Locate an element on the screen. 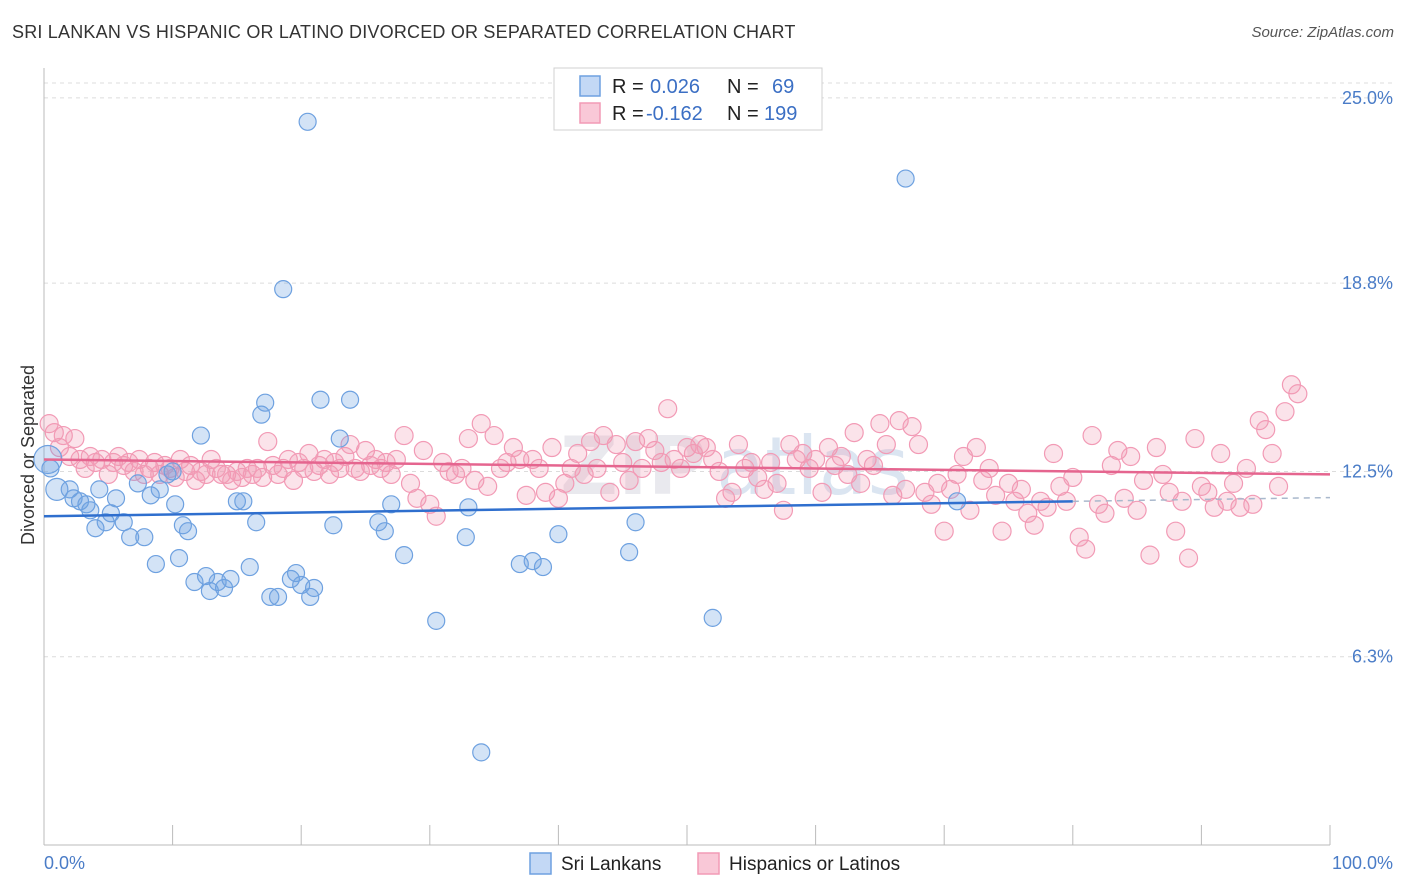 The width and height of the screenshot is (1406, 892). trend-extension-sri-lankans is located at coordinates (1201, 499).